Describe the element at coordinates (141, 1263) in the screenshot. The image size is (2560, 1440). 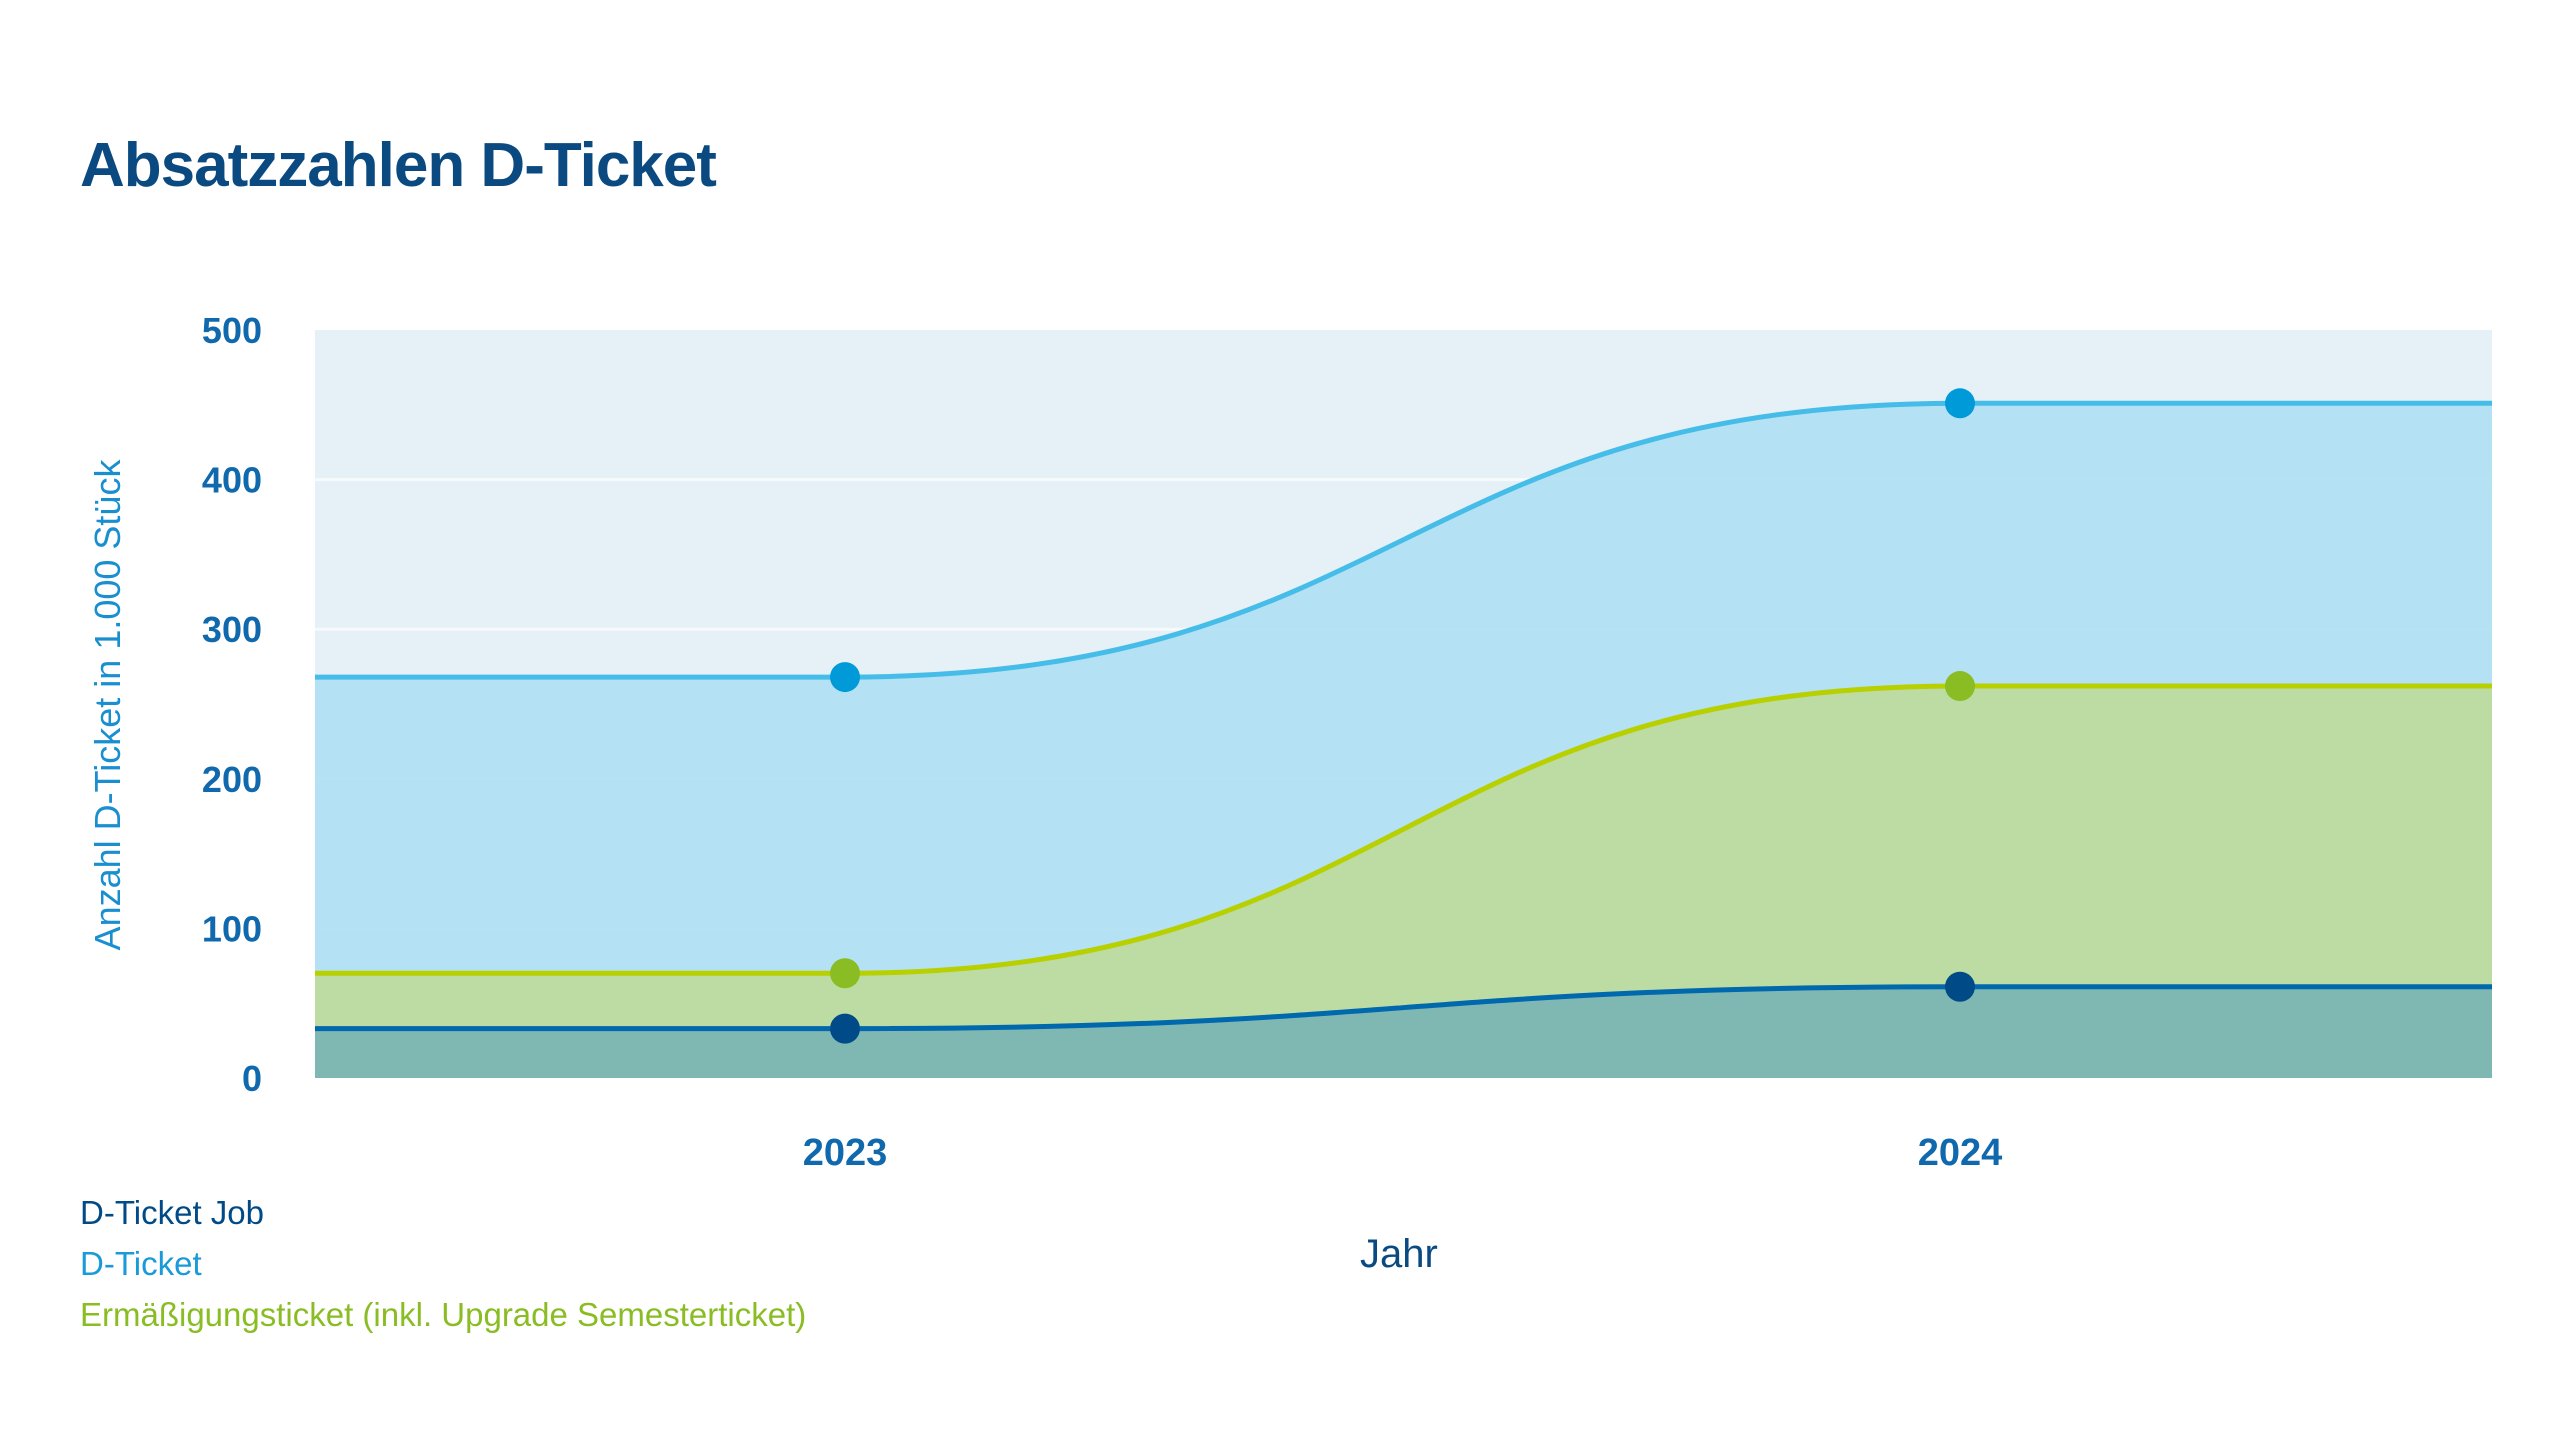
I see `legend-item-d-ticket: D-Ticket` at that location.